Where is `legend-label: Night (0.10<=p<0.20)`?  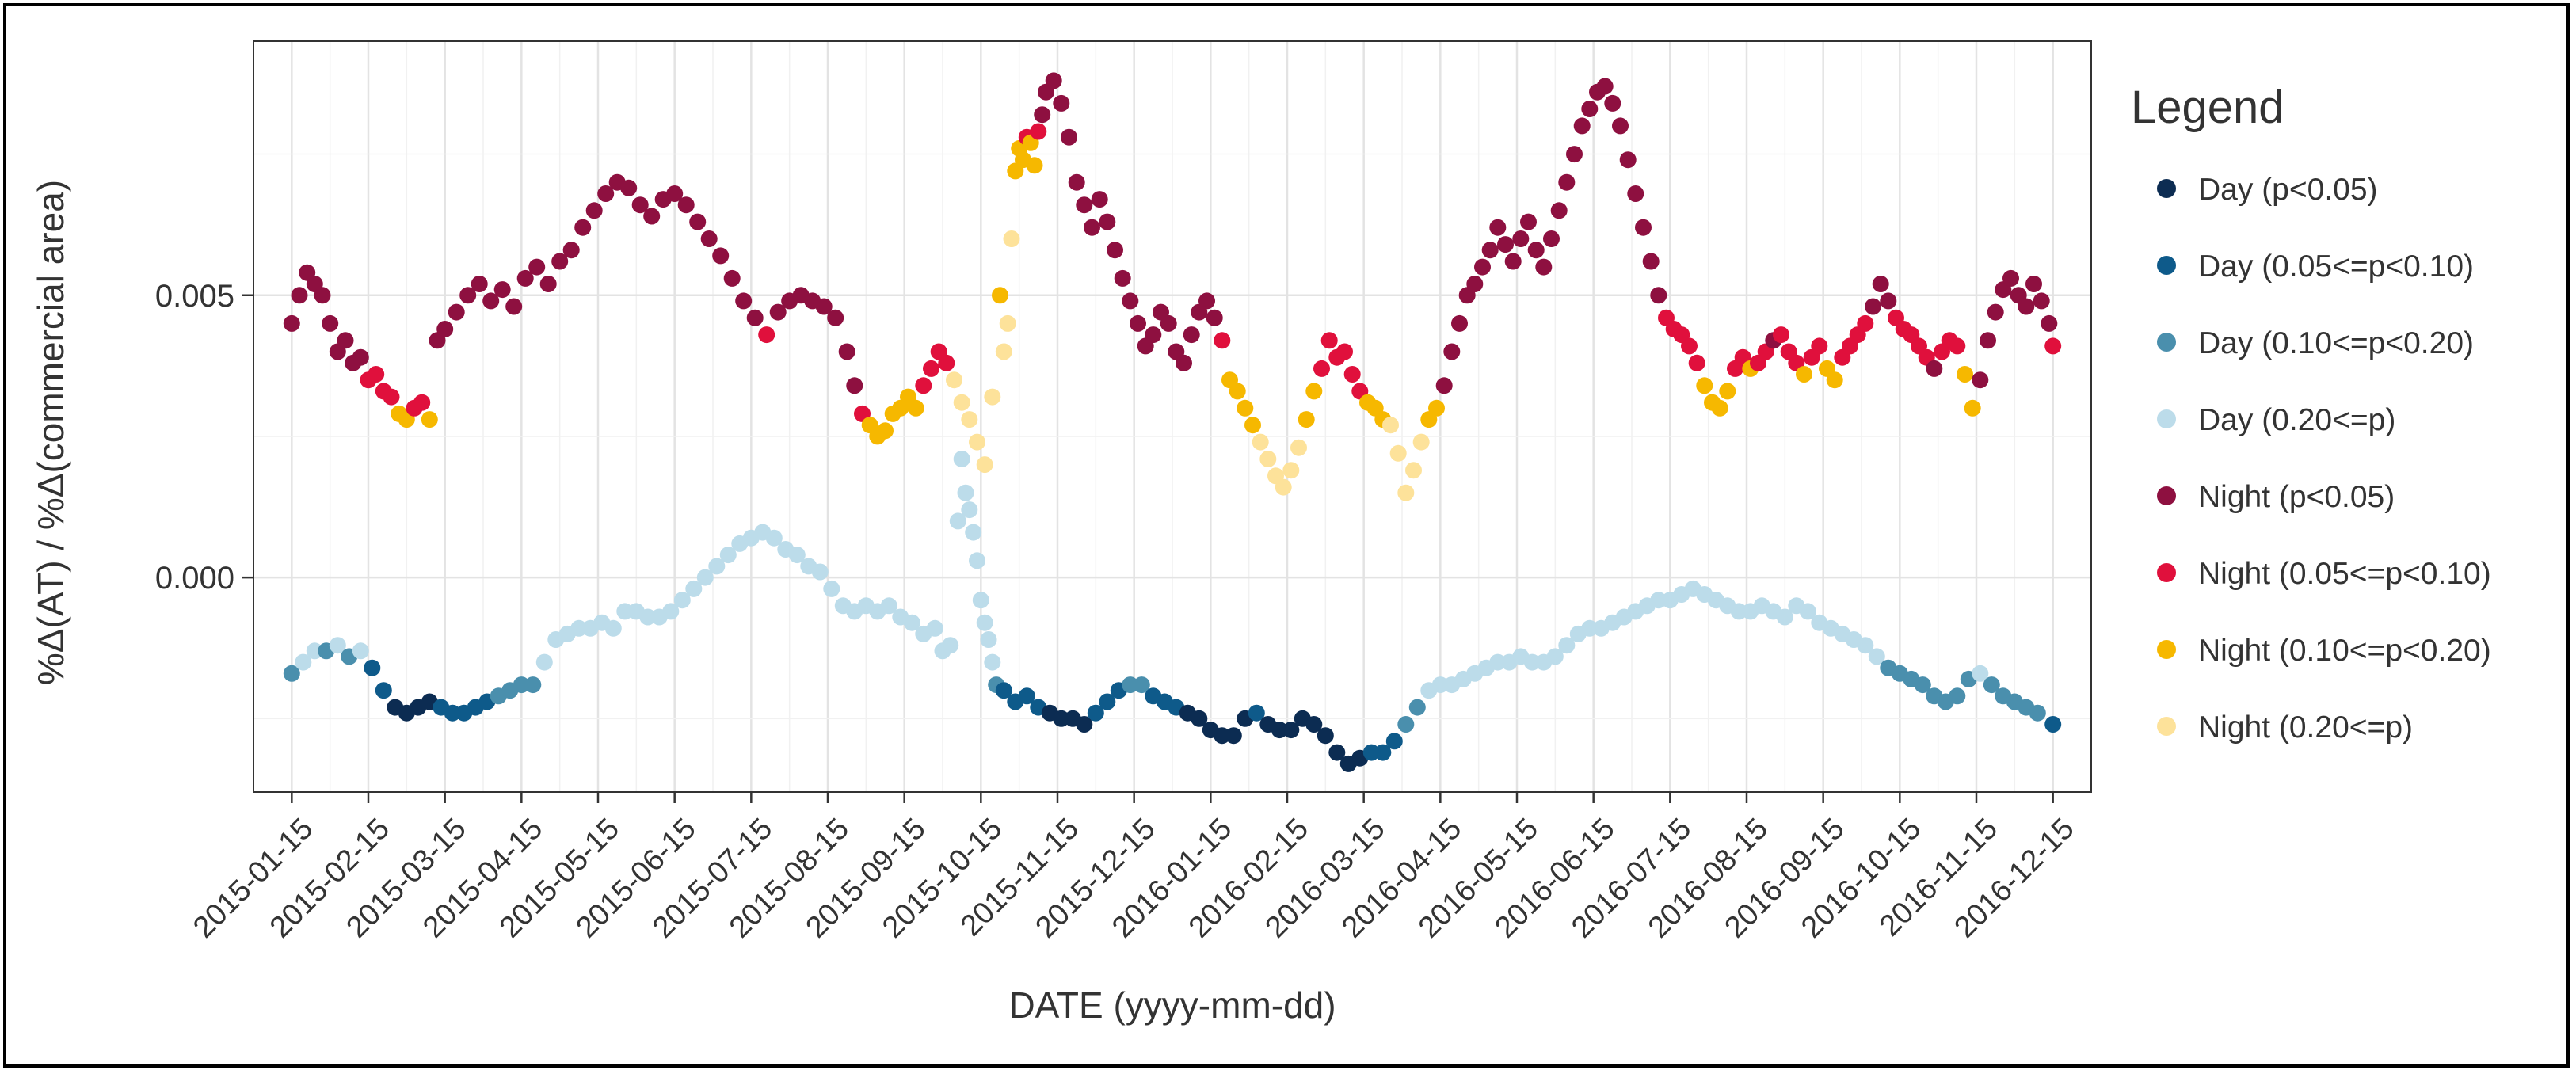 legend-label: Night (0.10<=p<0.20) is located at coordinates (2344, 651).